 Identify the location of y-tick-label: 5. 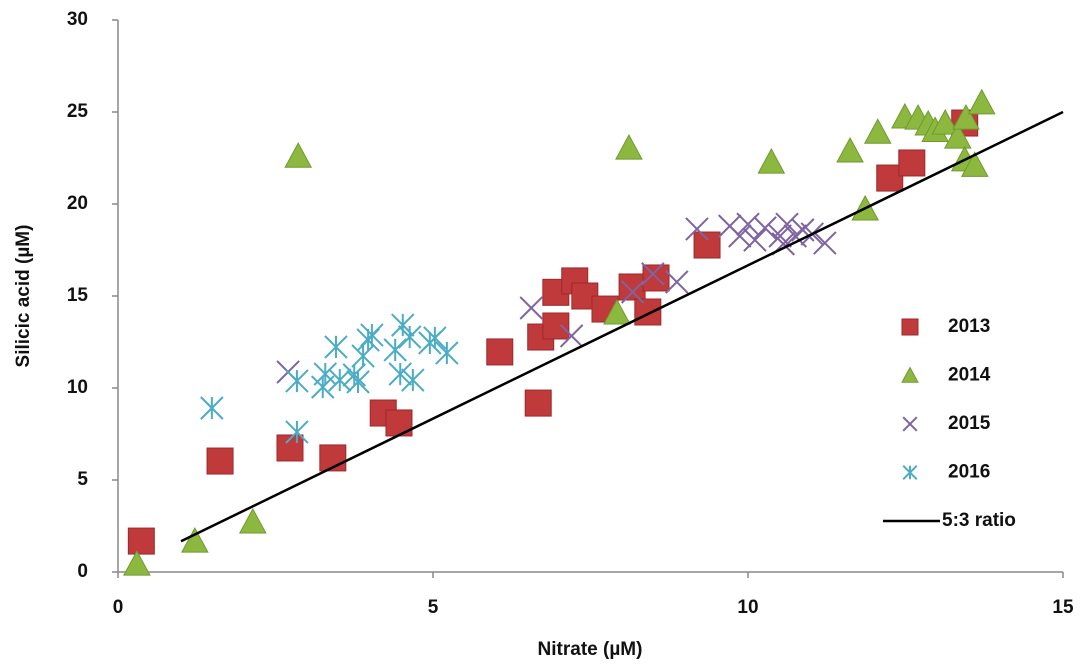
(82, 479).